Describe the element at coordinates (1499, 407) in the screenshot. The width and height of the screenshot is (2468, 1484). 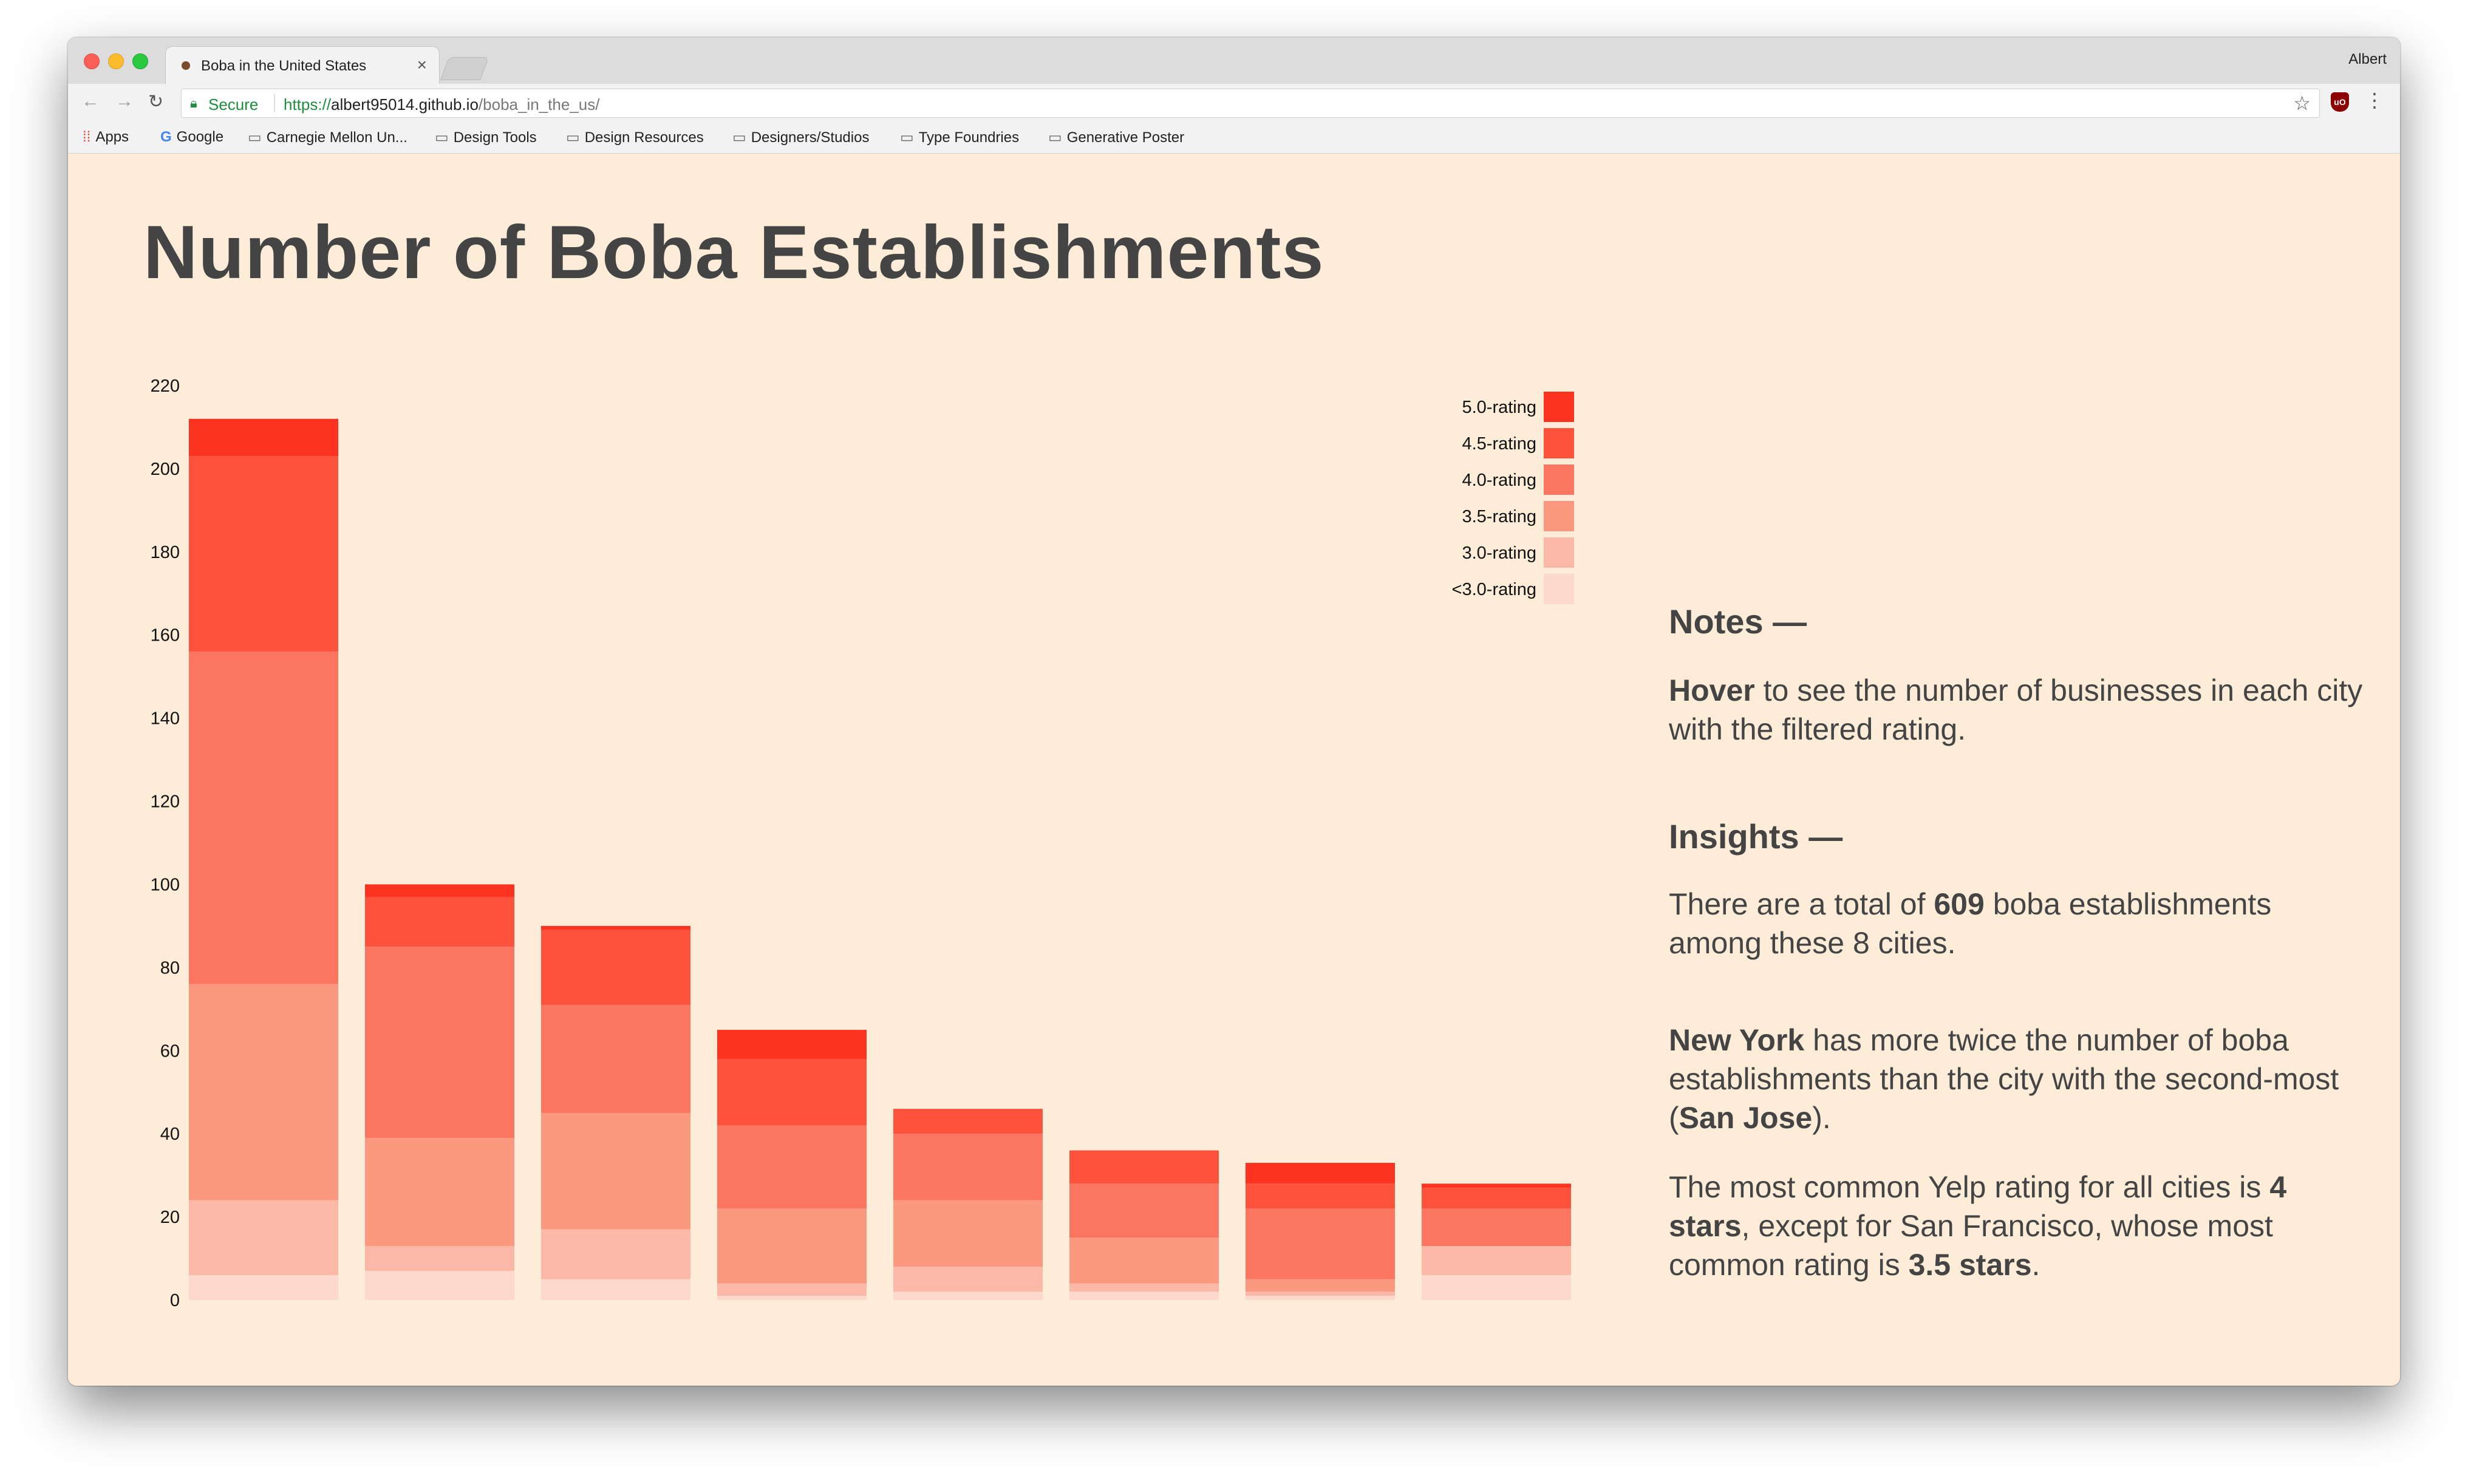
I see `legend-label: 5.0-rating` at that location.